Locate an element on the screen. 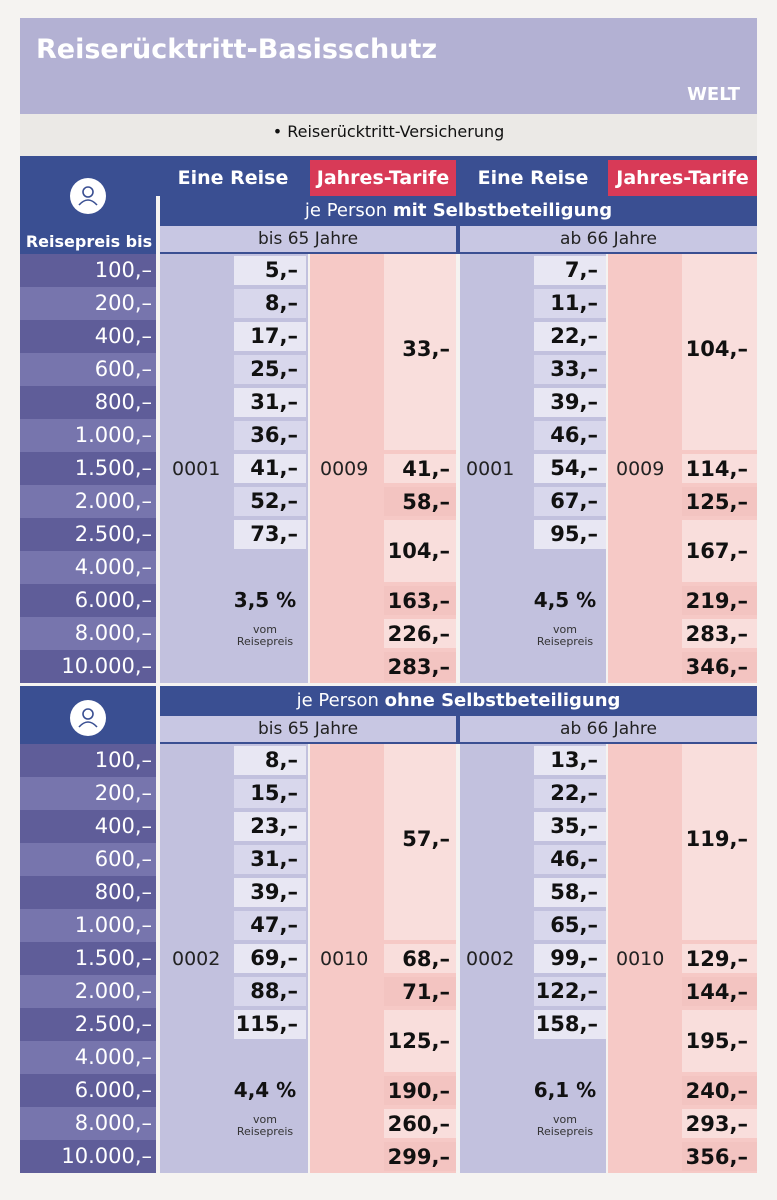  code-annual: 0010 is located at coordinates (344, 959).